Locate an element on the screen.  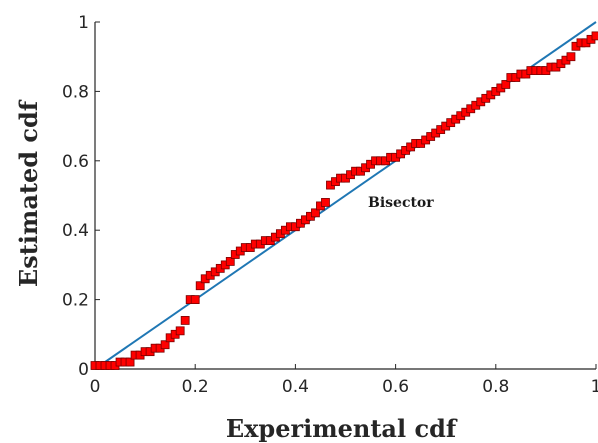
x-tick-label: 0 is located at coordinates (95, 387).